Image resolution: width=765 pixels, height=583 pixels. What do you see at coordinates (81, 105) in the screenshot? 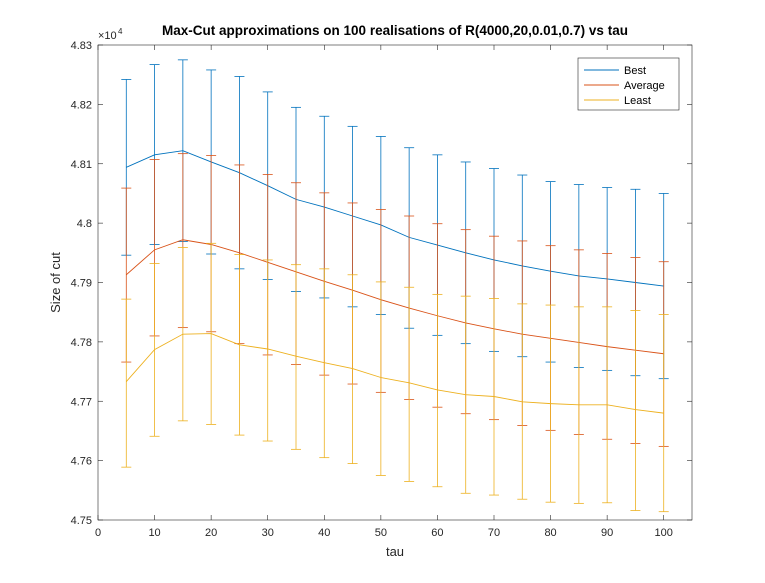
I see `y-tick-label: 4.82` at bounding box center [81, 105].